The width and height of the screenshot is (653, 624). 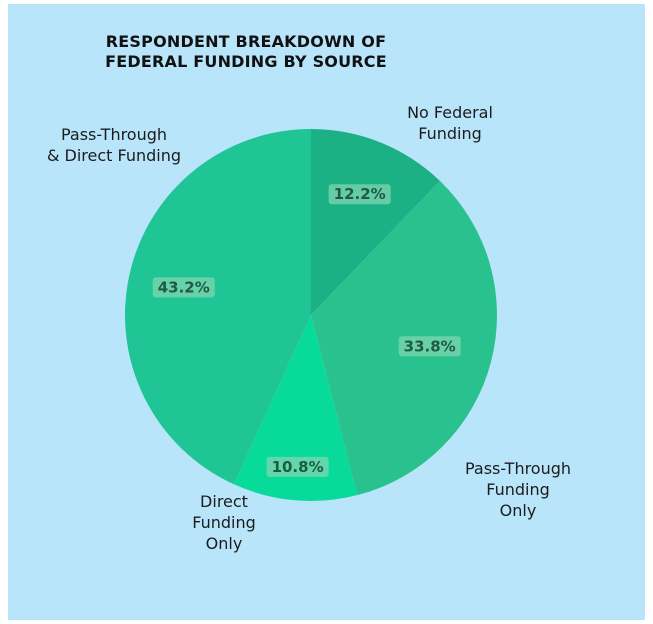 I want to click on slice-category-label-2: Pass-Through Funding Only, so click(x=518, y=489).